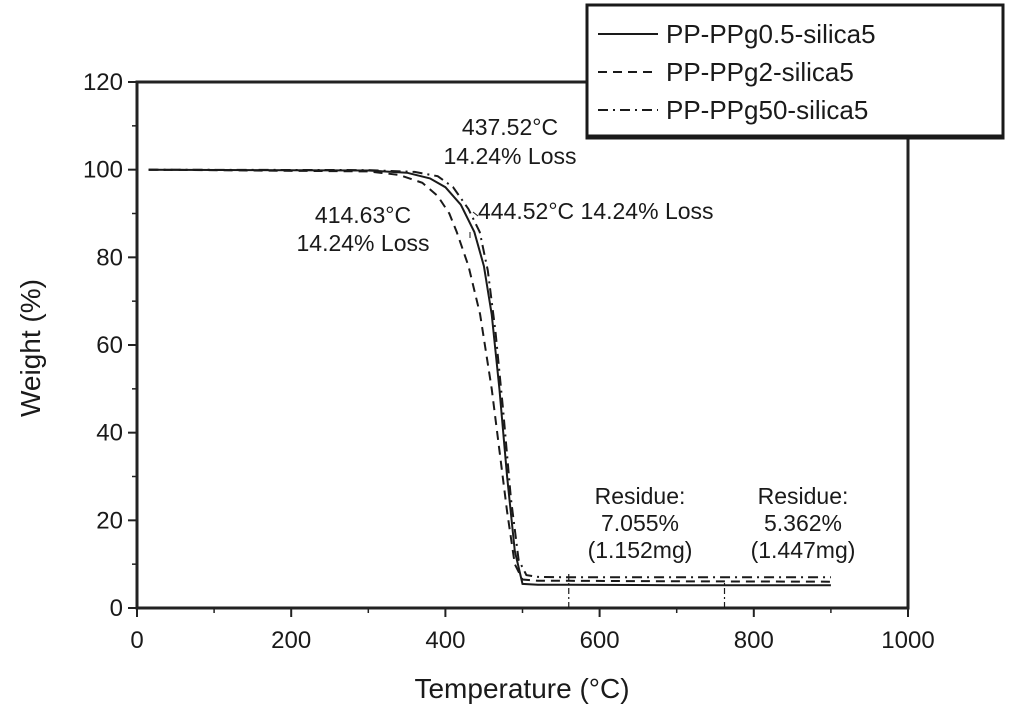  Describe the element at coordinates (109, 345) in the screenshot. I see `y-tick-label: 60` at that location.